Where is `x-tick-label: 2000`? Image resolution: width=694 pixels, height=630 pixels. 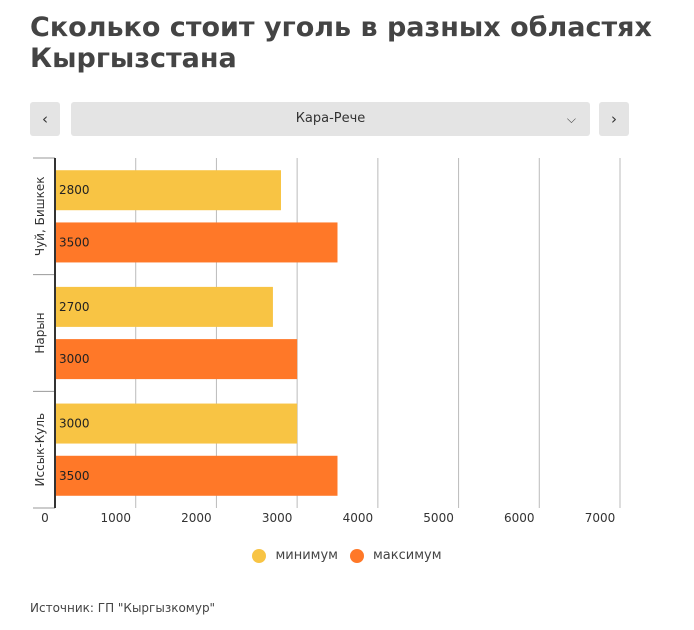
x-tick-label: 2000 is located at coordinates (196, 518).